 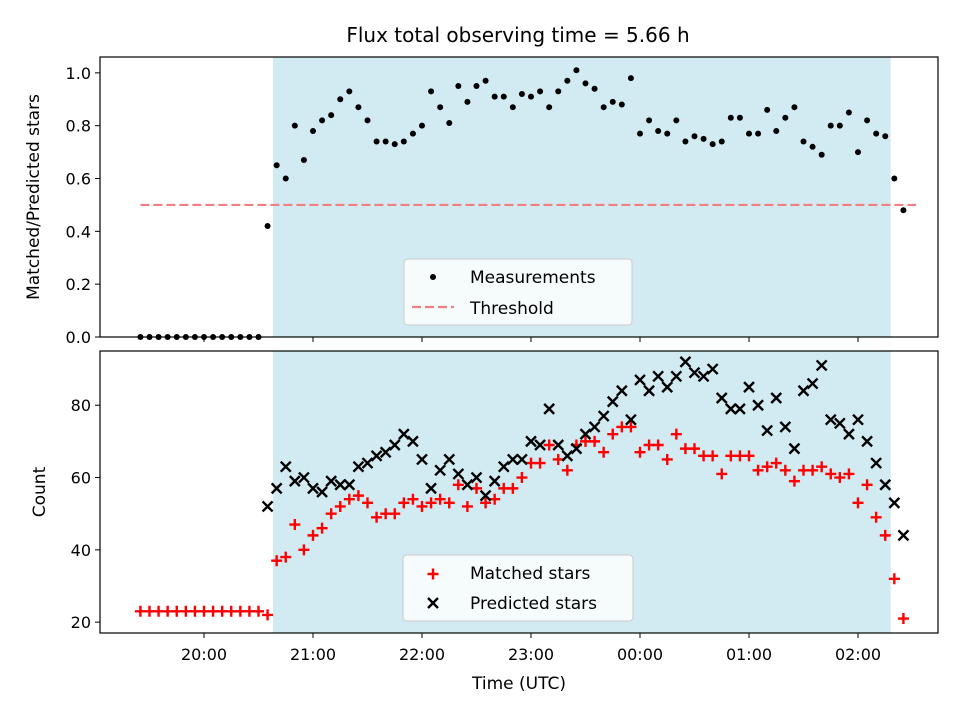 I want to click on y-tick-label: 0.6, so click(x=78, y=179).